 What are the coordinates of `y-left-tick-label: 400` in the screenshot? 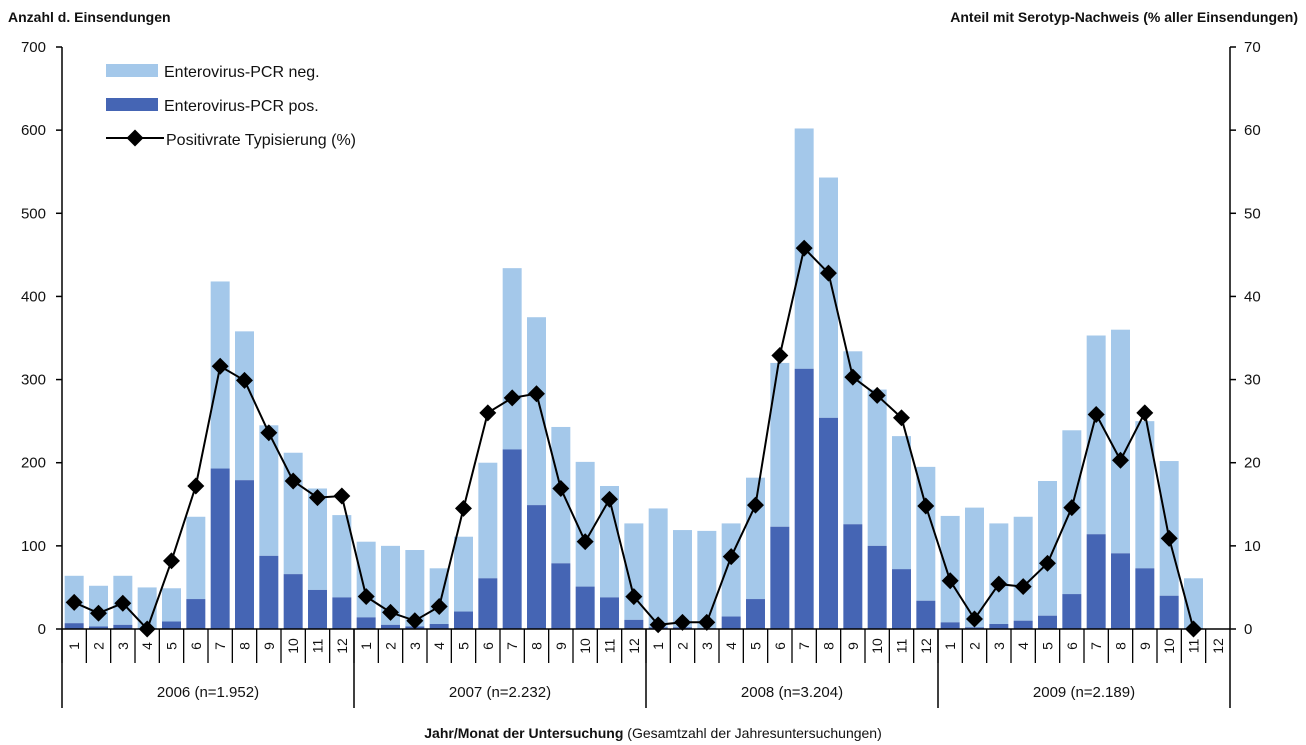 It's located at (33, 296).